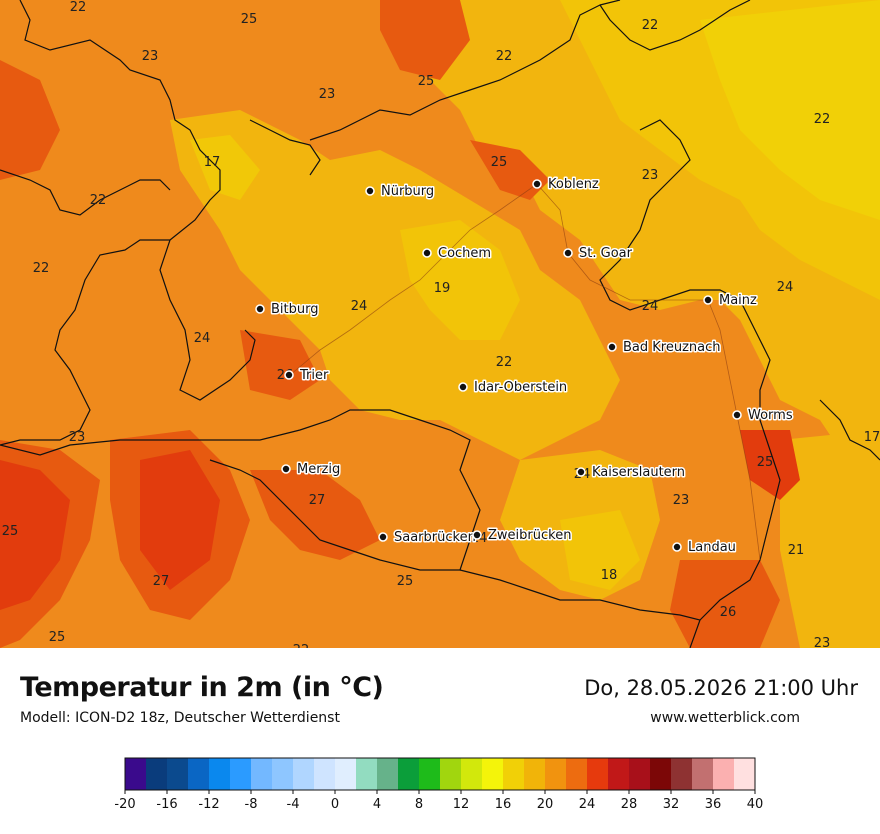 The width and height of the screenshot is (880, 834). I want to click on color-scale: -20 -16 -12 -8 -4 0 4 8 12 16 20 24 28 32 36 40, so click(438, 784).